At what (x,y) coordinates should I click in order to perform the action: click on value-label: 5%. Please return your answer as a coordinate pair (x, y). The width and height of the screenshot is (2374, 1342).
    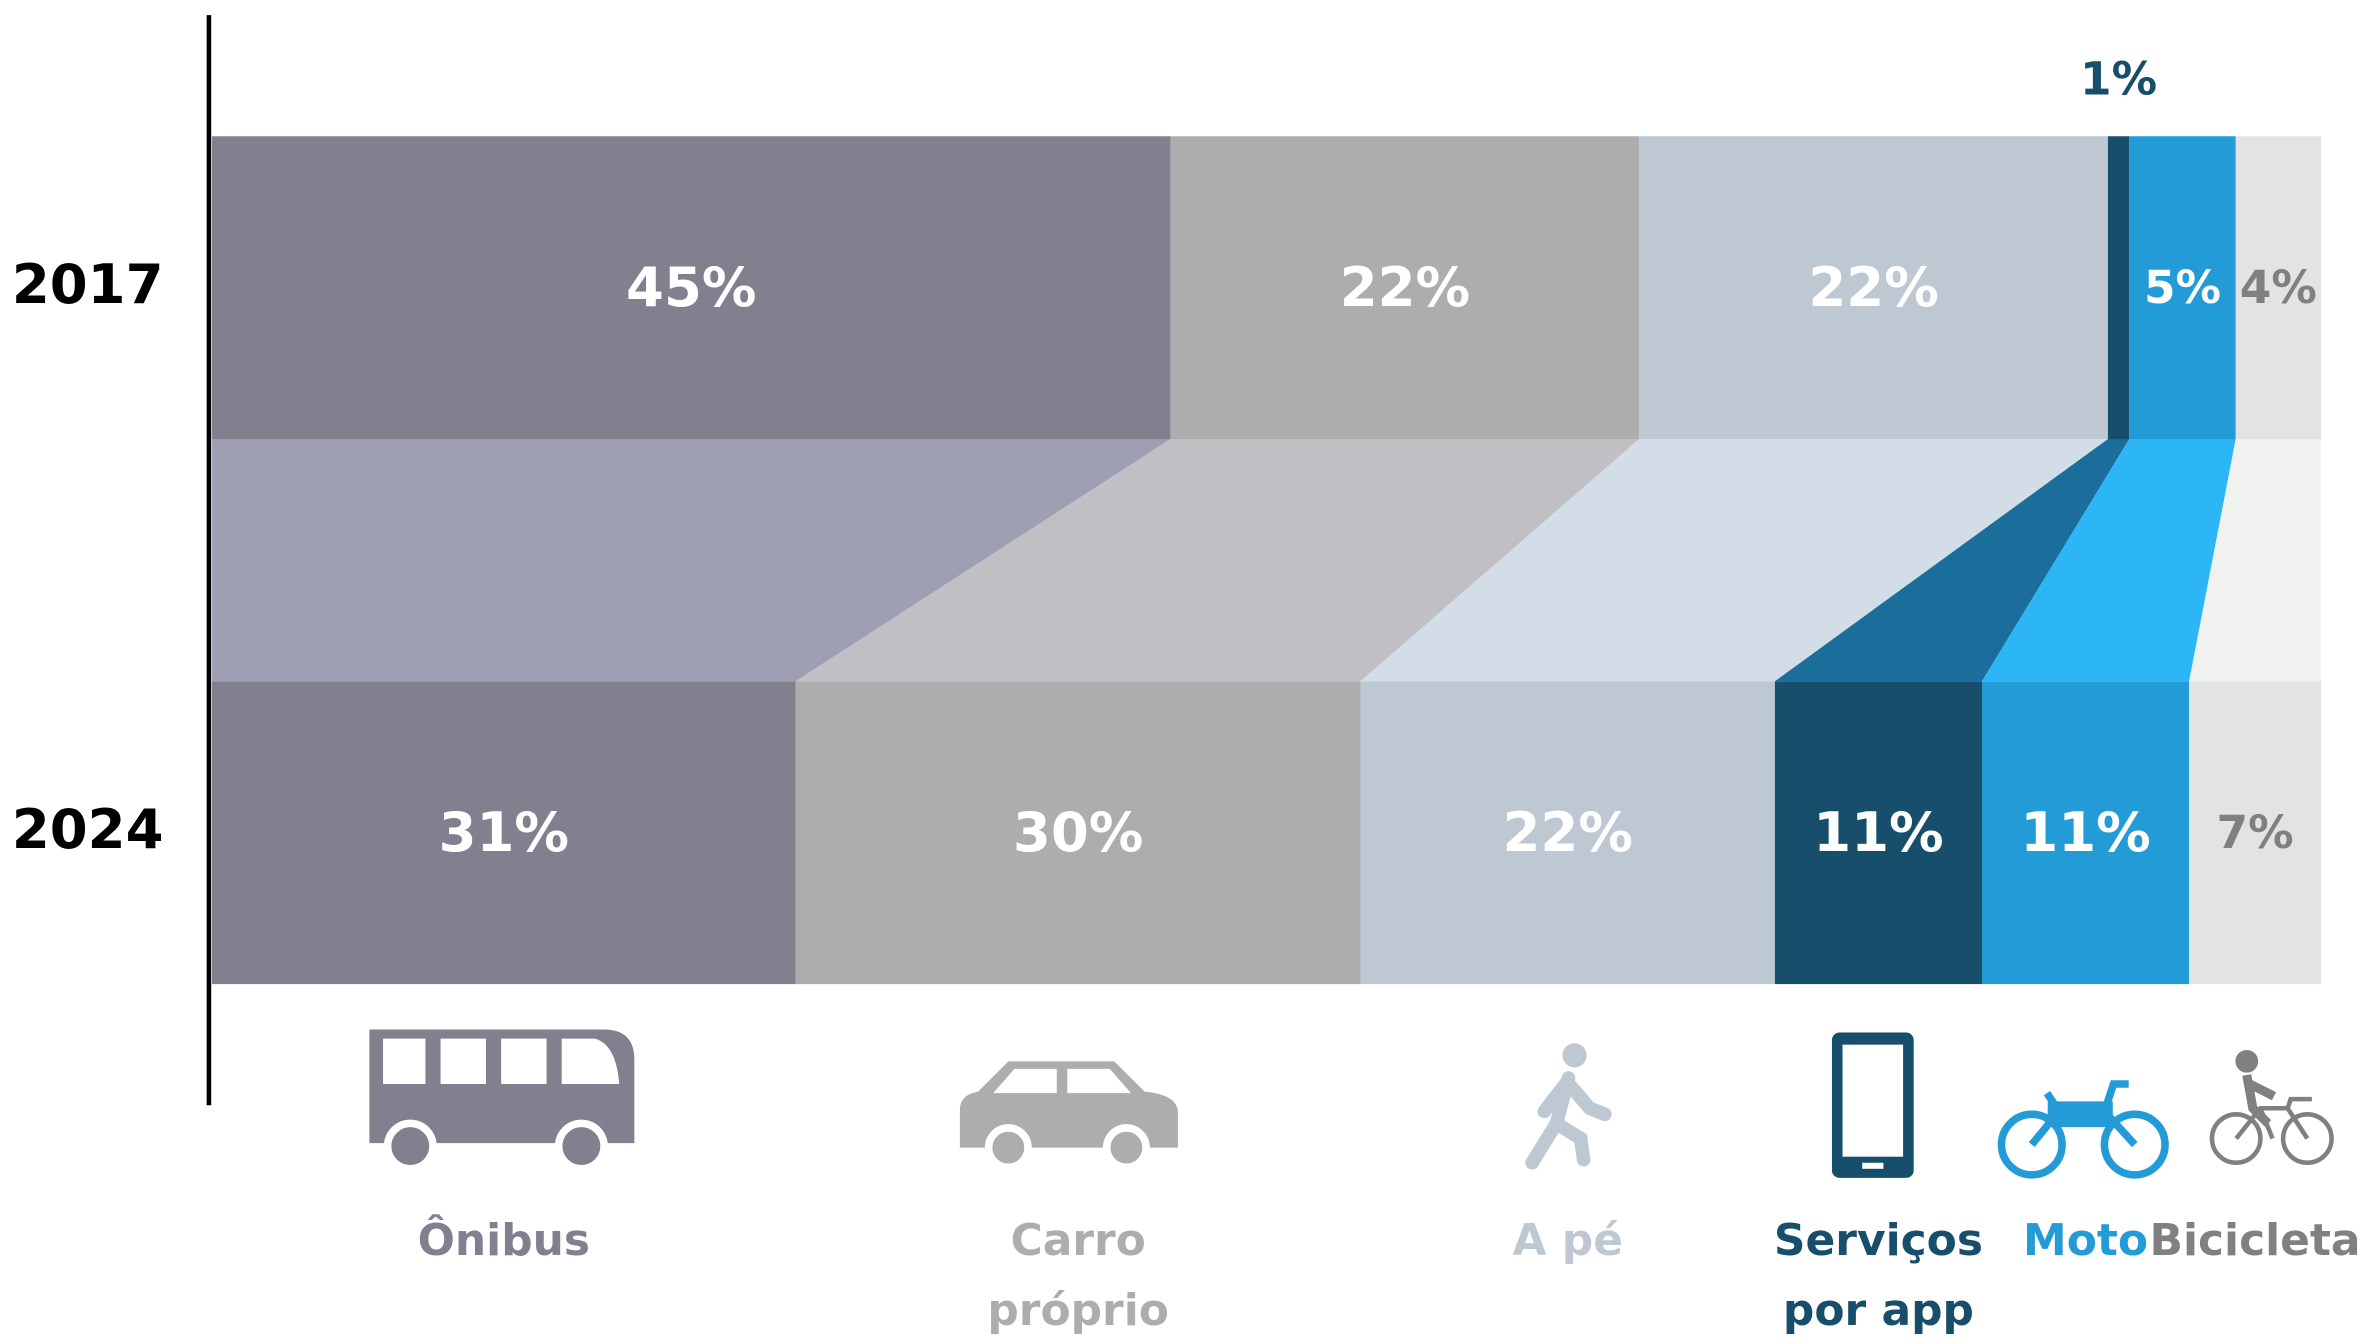
    Looking at the image, I should click on (2182, 287).